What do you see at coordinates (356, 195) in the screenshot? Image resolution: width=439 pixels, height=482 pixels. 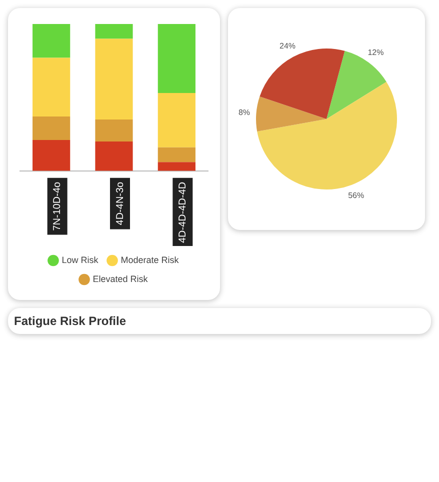 I see `data-label: 56%` at bounding box center [356, 195].